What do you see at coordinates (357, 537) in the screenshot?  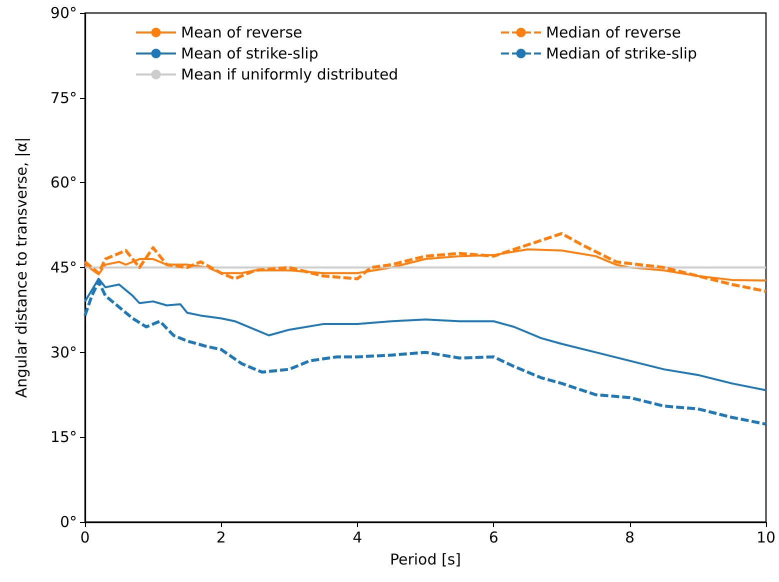 I see `x-tick-label: 4` at bounding box center [357, 537].